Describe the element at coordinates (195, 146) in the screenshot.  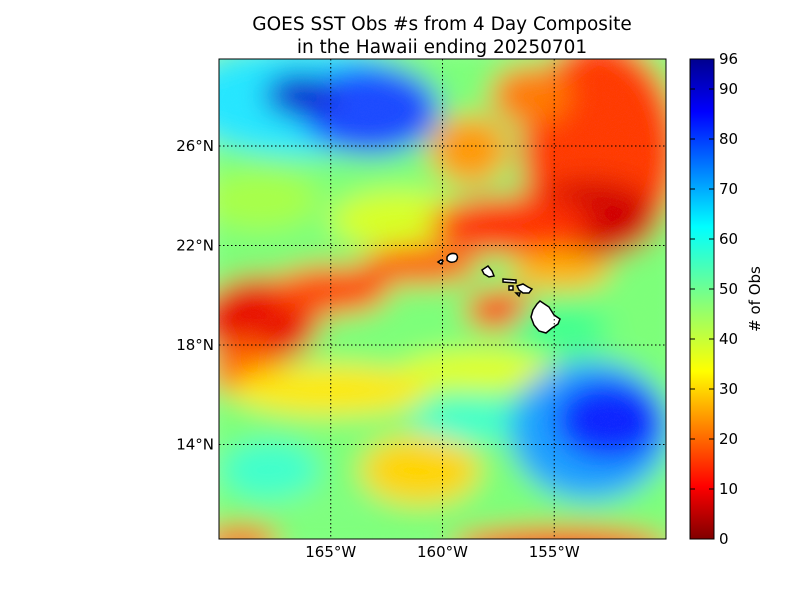
I see `lat-tick-label: 26°N` at that location.